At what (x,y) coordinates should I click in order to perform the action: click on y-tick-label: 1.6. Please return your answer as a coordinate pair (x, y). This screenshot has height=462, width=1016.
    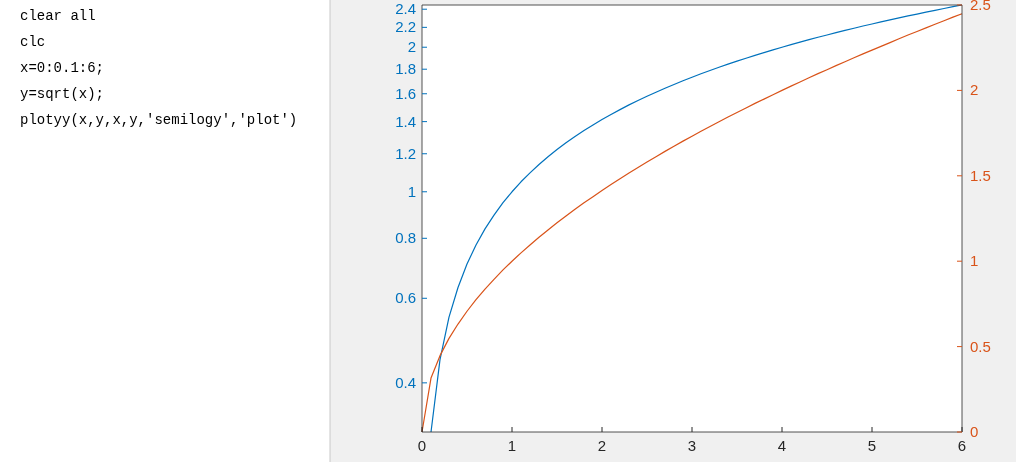
    Looking at the image, I should click on (405, 93).